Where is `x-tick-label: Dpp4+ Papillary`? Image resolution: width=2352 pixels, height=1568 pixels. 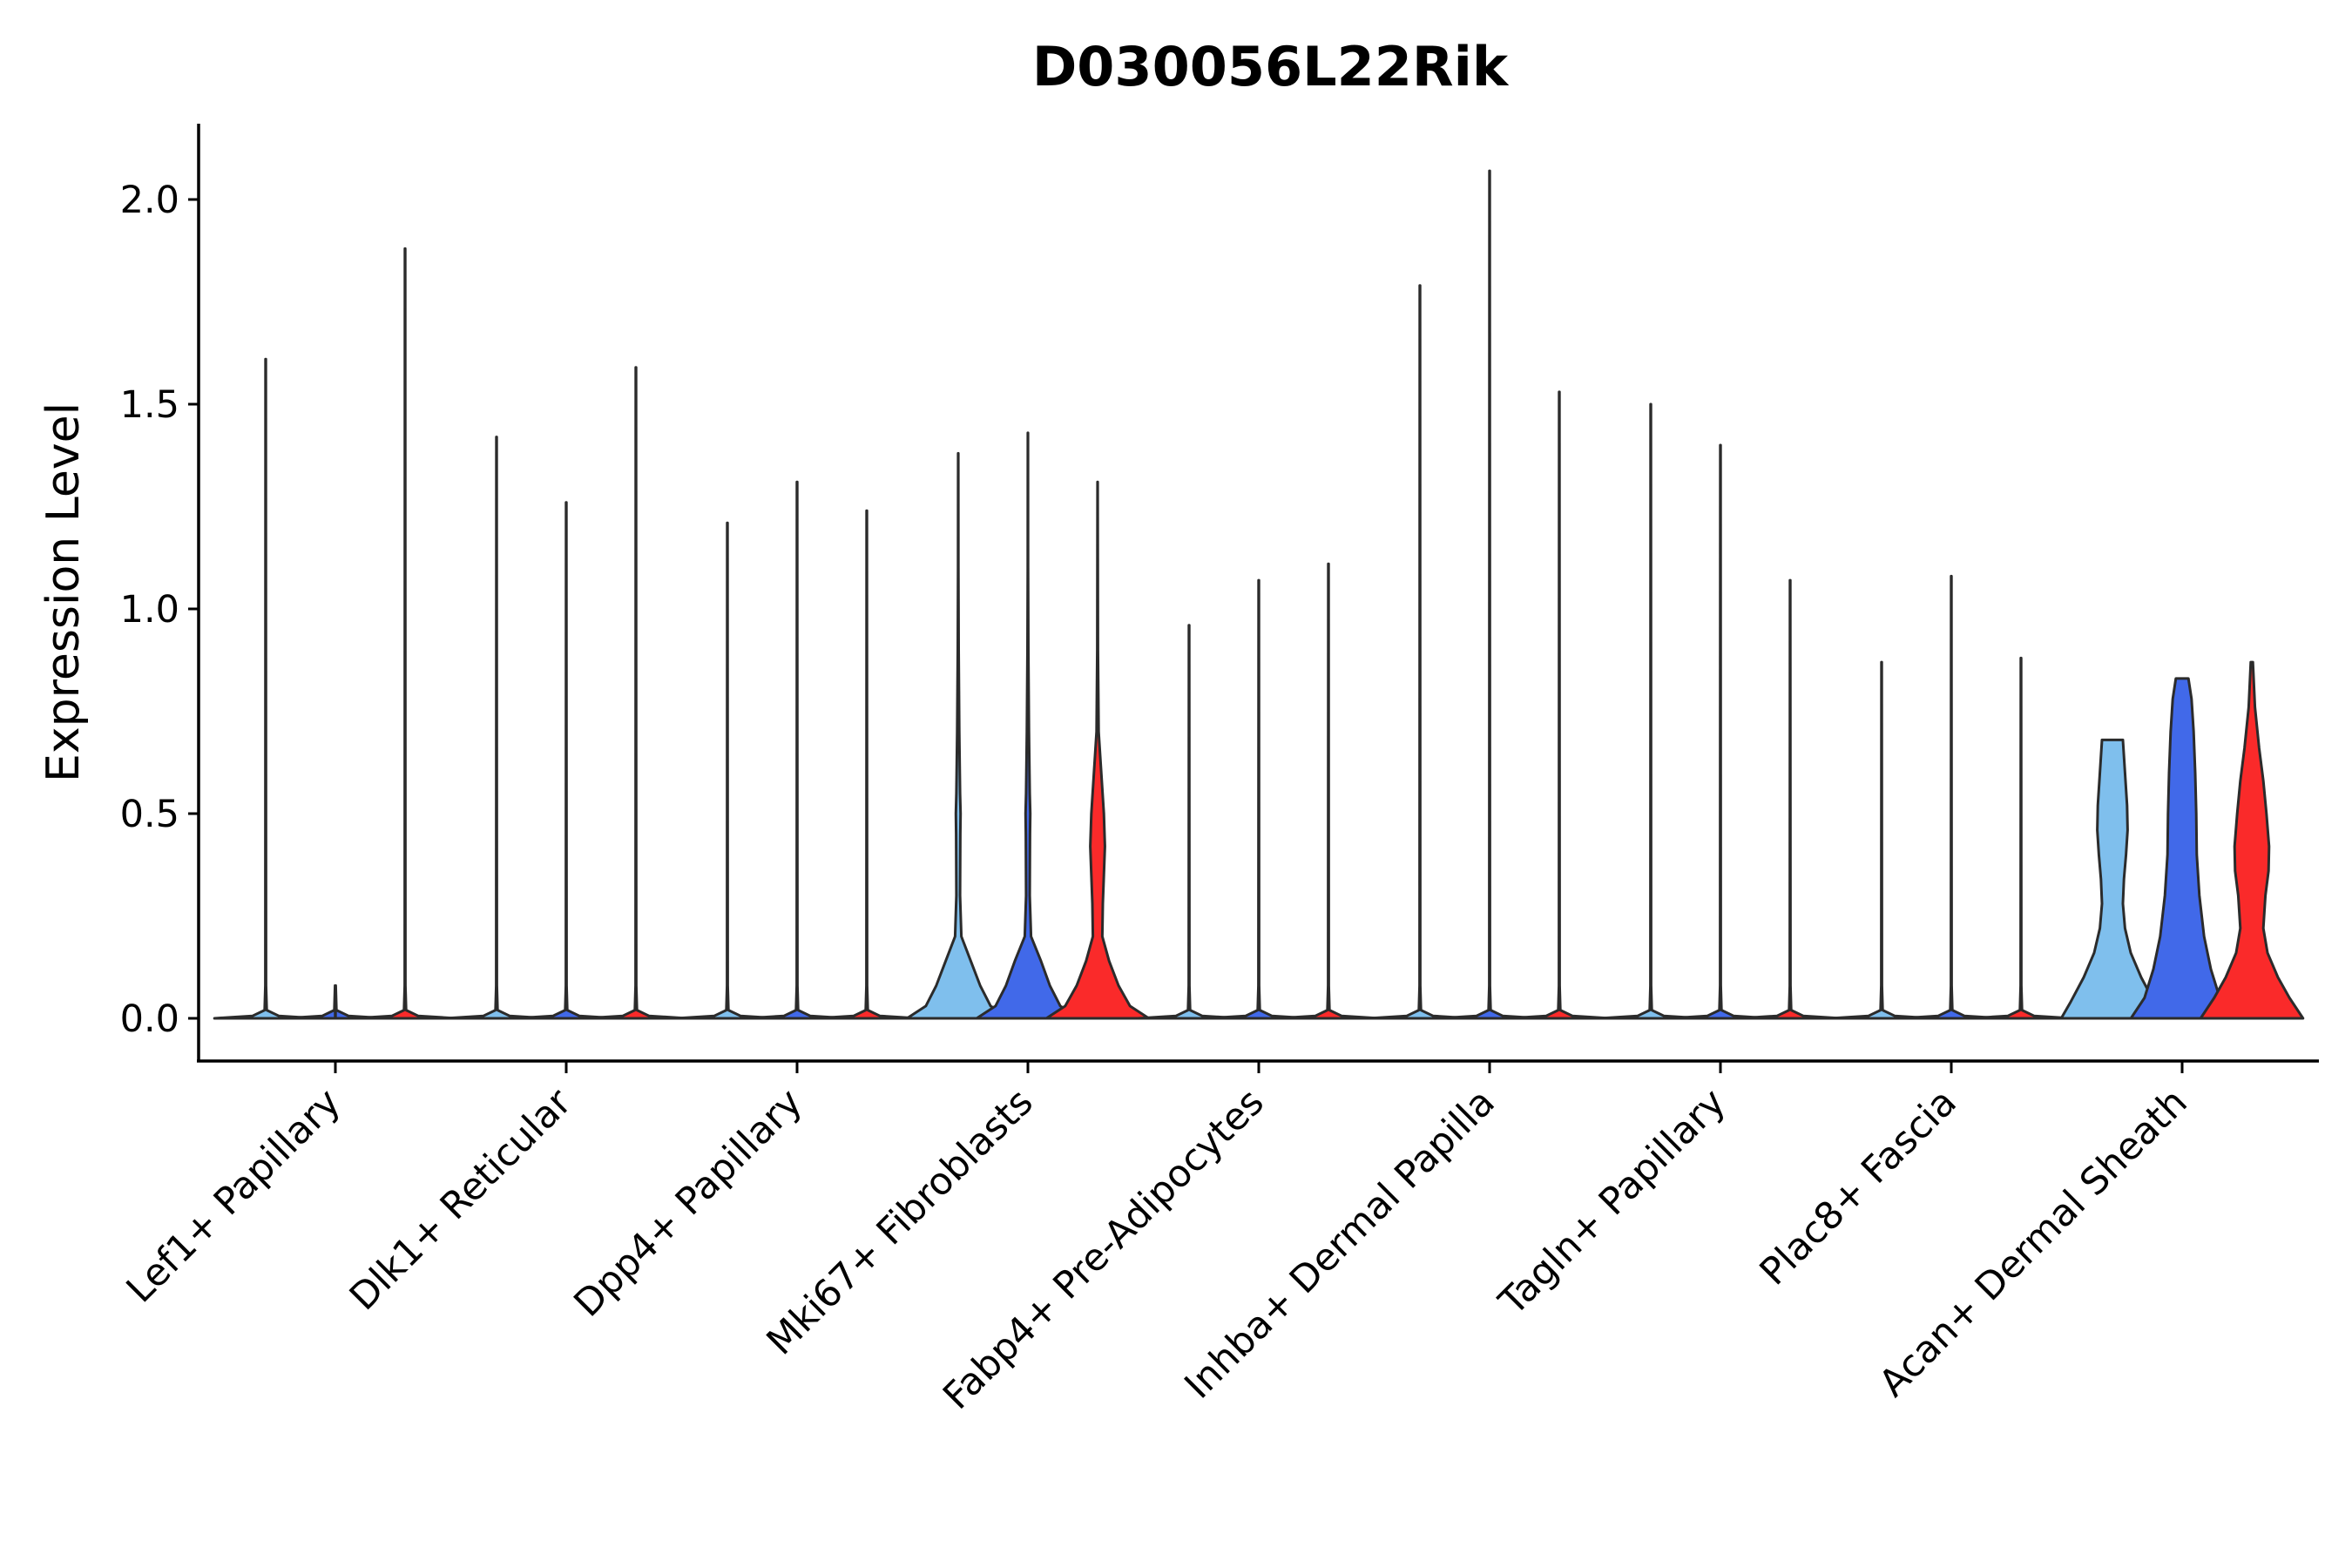
x-tick-label: Dpp4+ Papillary is located at coordinates (688, 1202).